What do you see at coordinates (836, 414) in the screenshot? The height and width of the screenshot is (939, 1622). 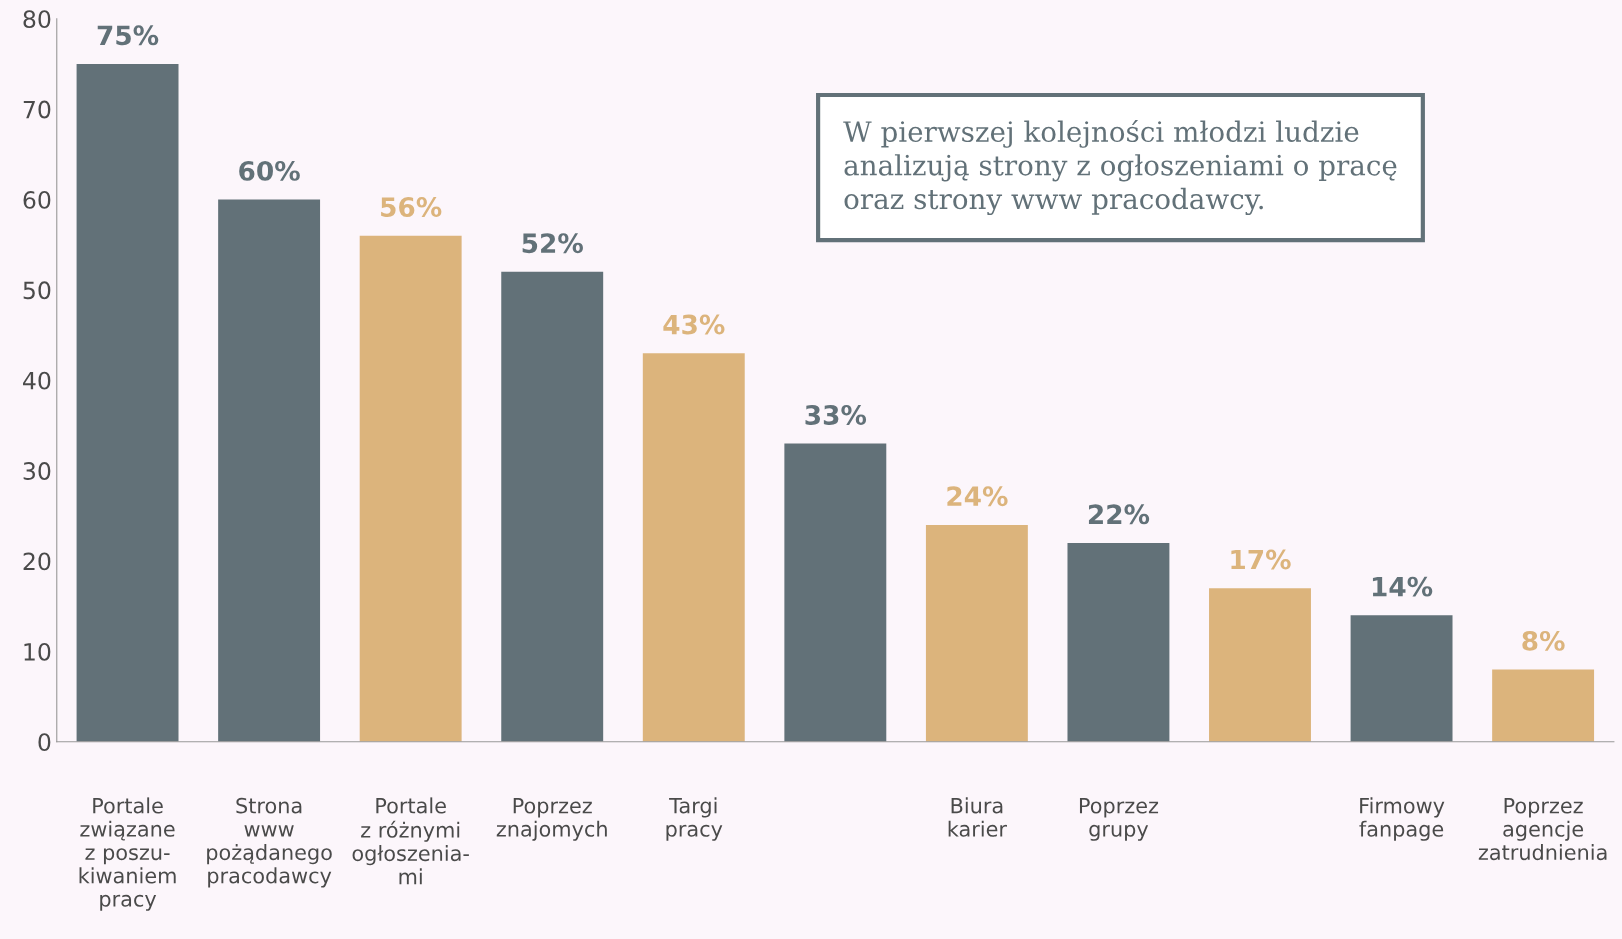 I see `data-label: 33%` at bounding box center [836, 414].